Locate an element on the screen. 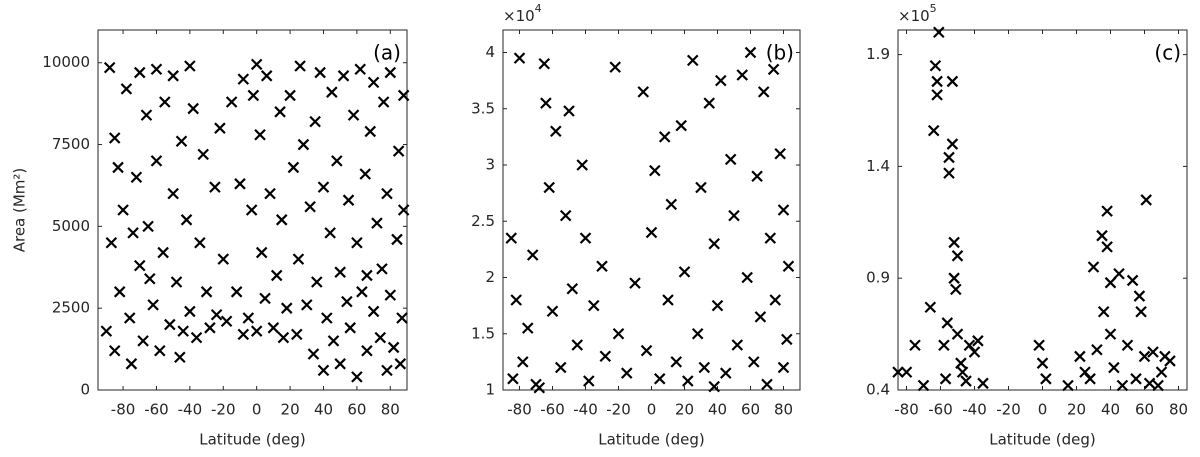  y-tick-label: 1.5 is located at coordinates (483, 333).